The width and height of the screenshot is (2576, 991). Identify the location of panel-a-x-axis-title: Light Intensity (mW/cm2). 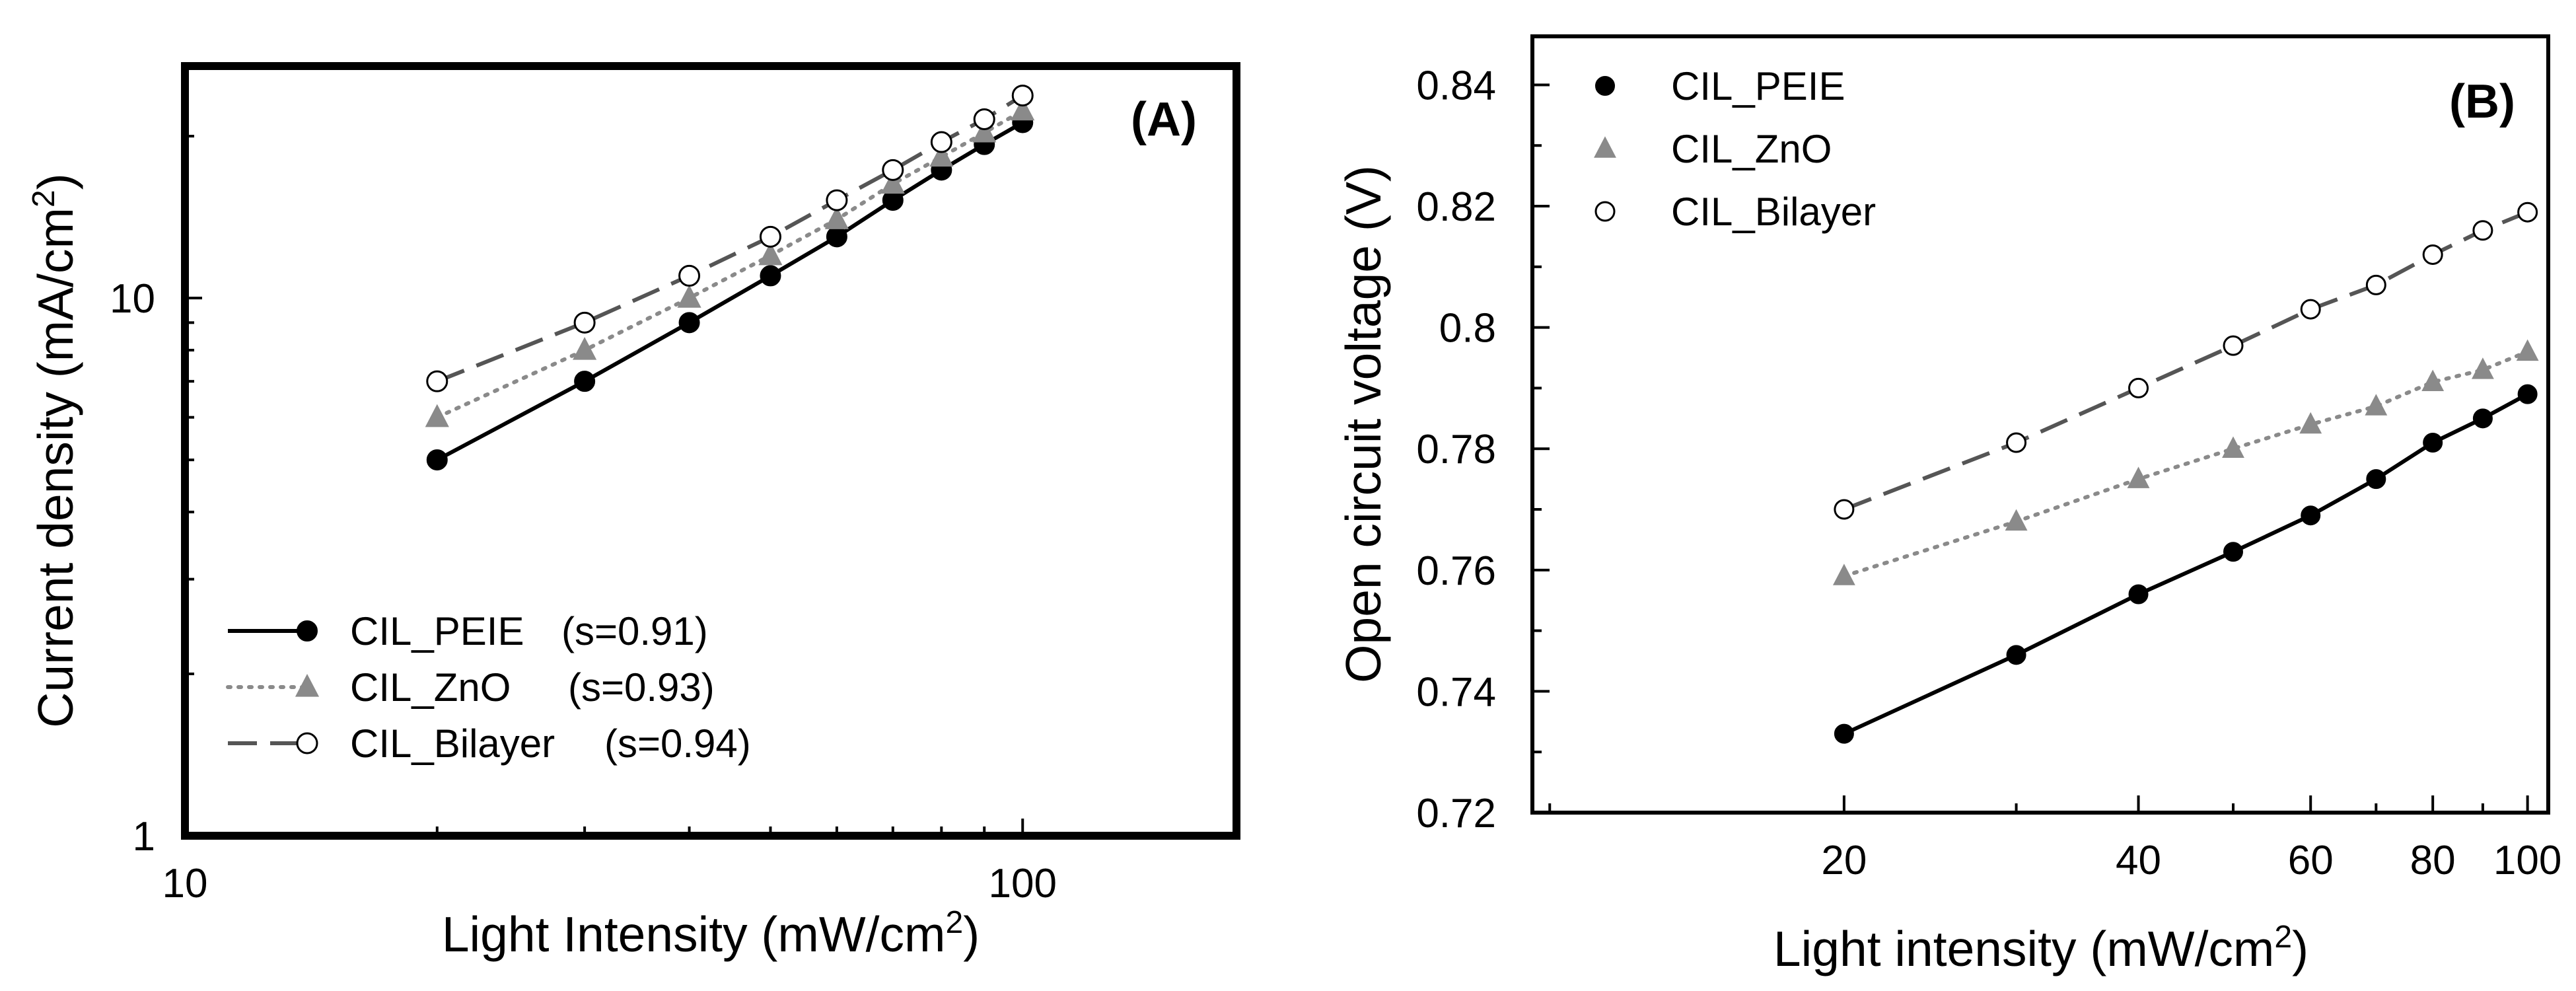
(711, 933).